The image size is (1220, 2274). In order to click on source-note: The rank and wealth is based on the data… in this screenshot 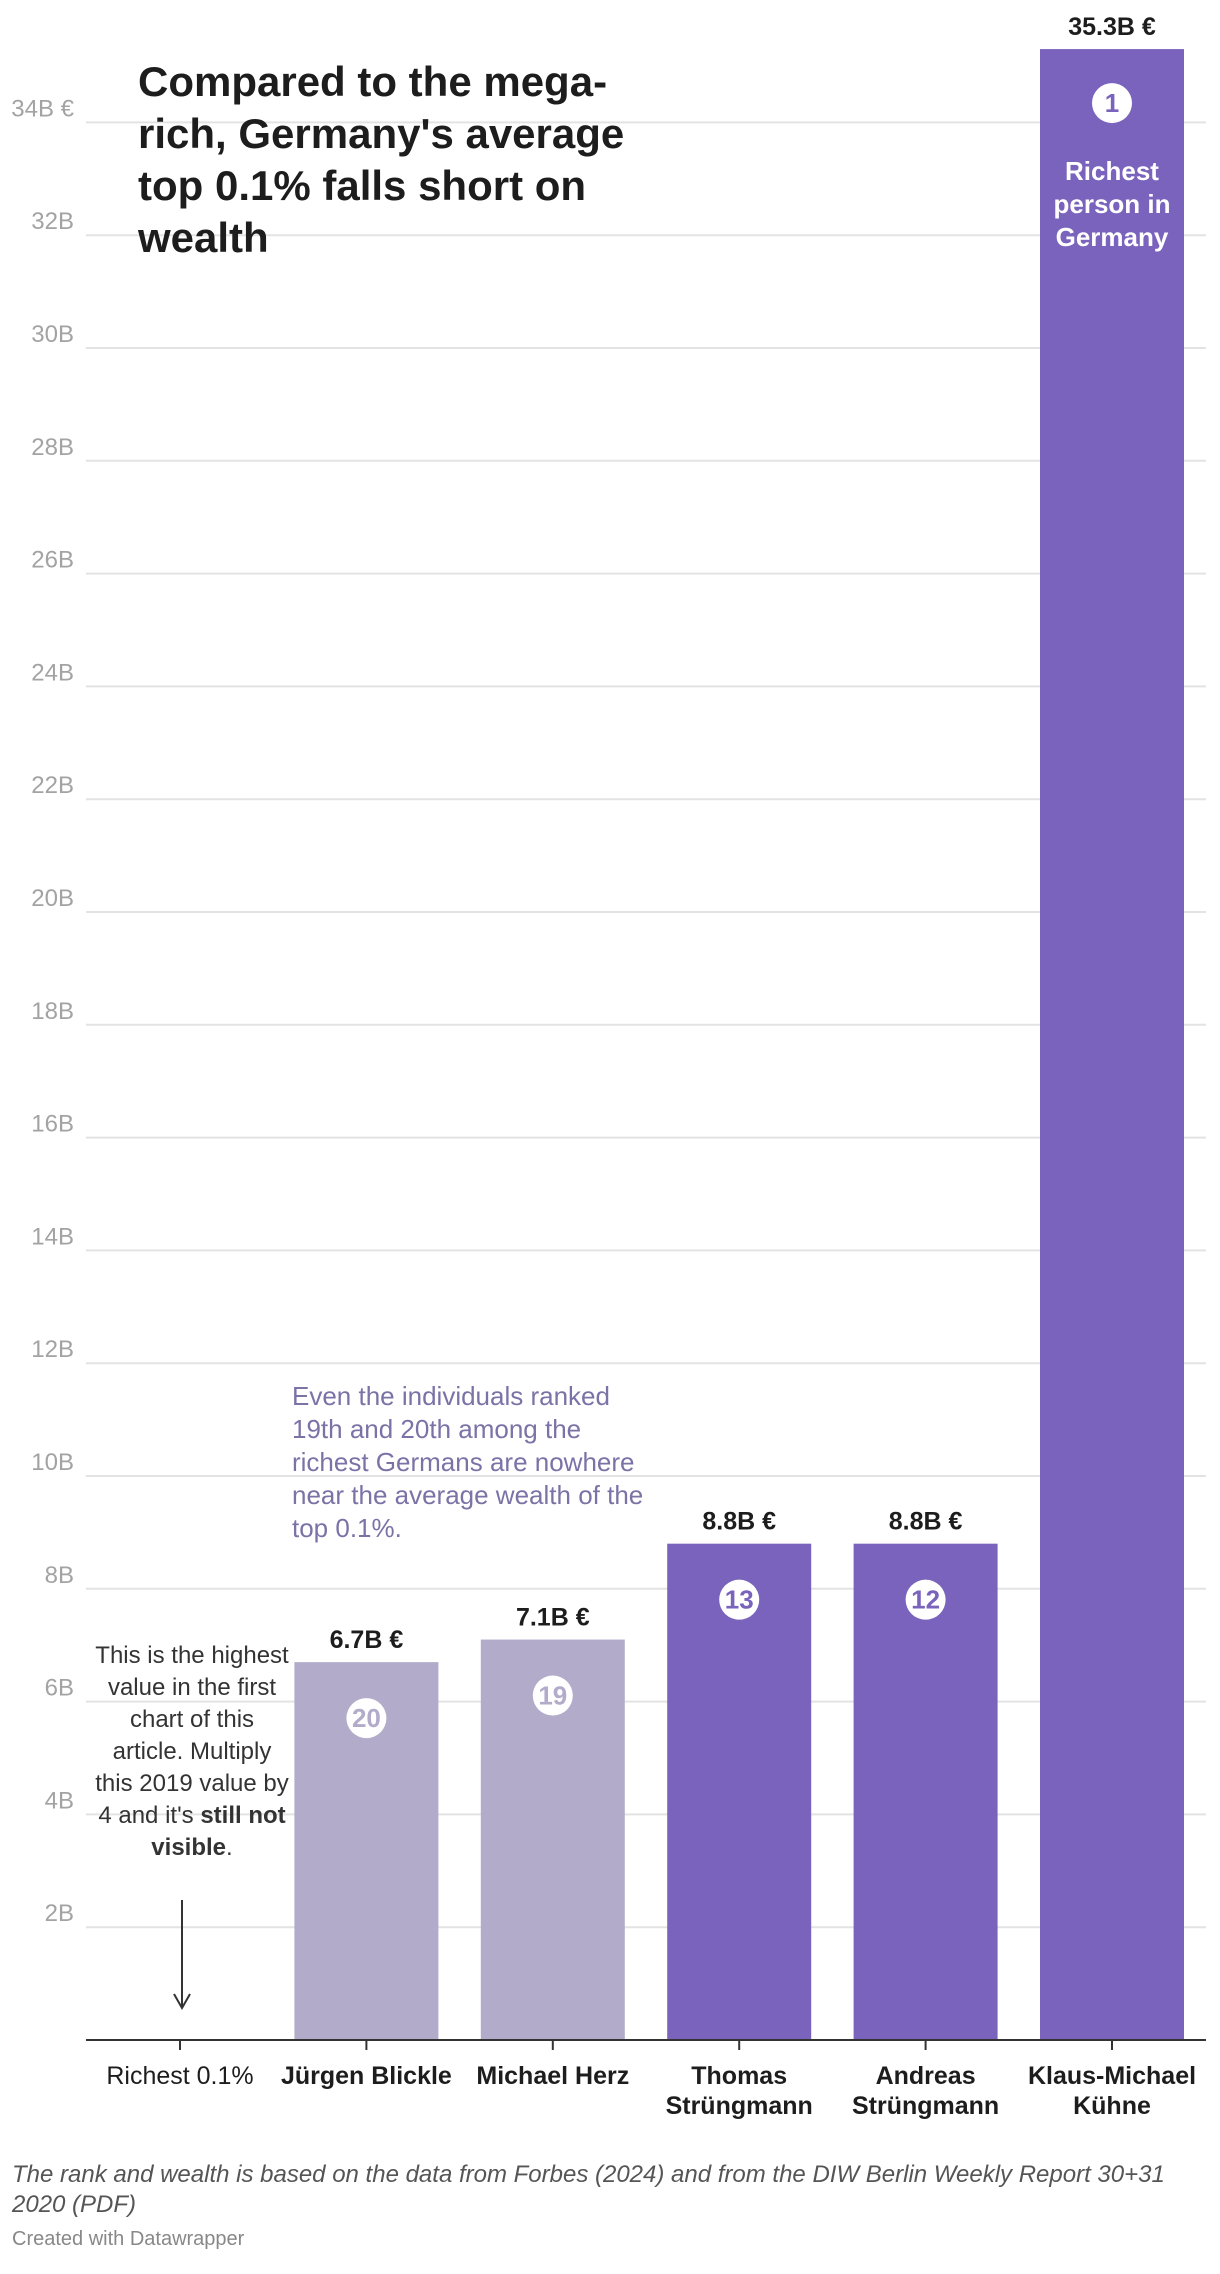, I will do `click(588, 2189)`.